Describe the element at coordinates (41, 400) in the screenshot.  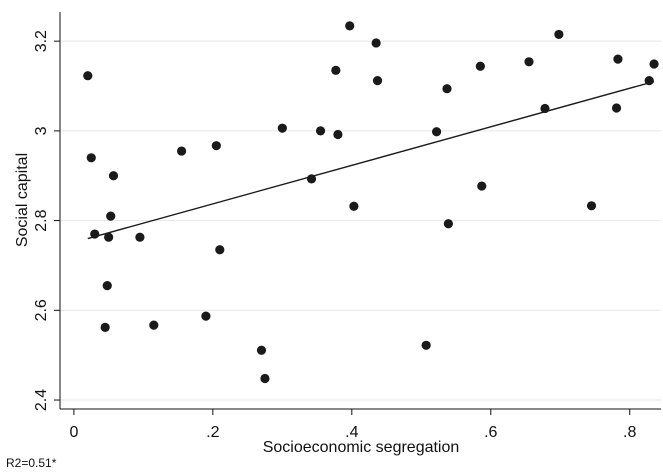
I see `y-tick-label-0: 2.4` at that location.